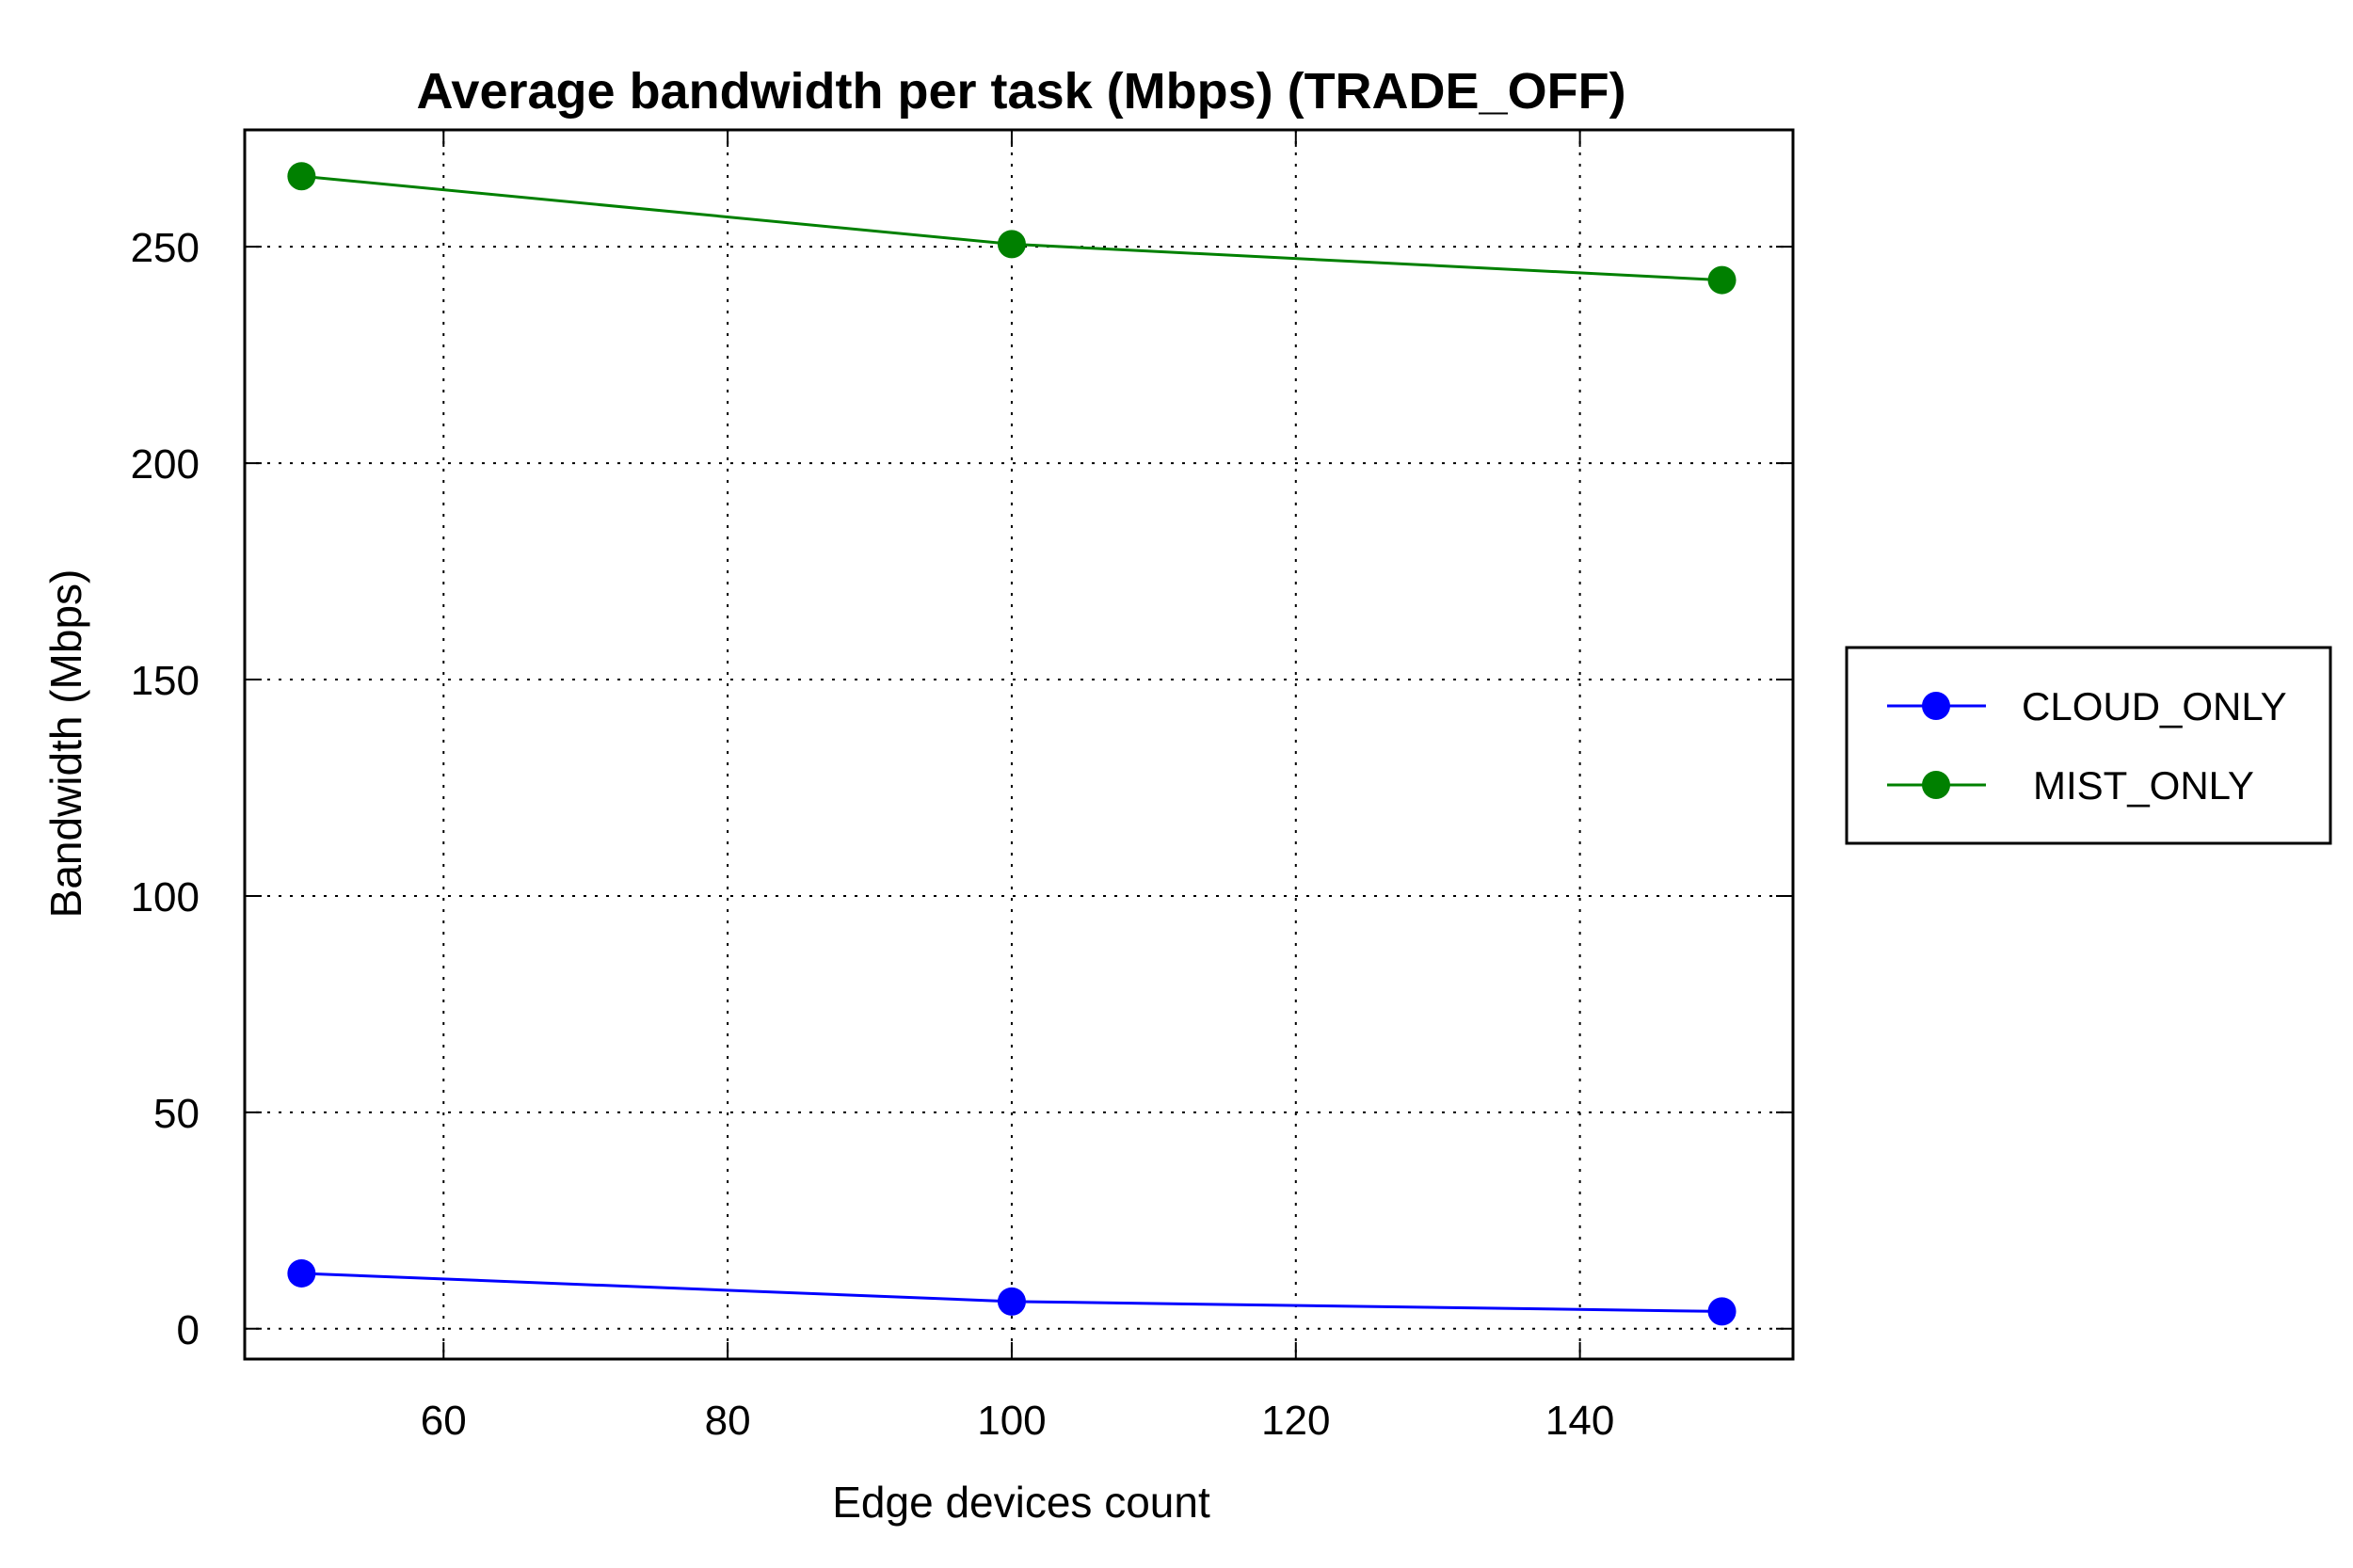  Describe the element at coordinates (1936, 785) in the screenshot. I see `legend-marker-mist-only` at that location.